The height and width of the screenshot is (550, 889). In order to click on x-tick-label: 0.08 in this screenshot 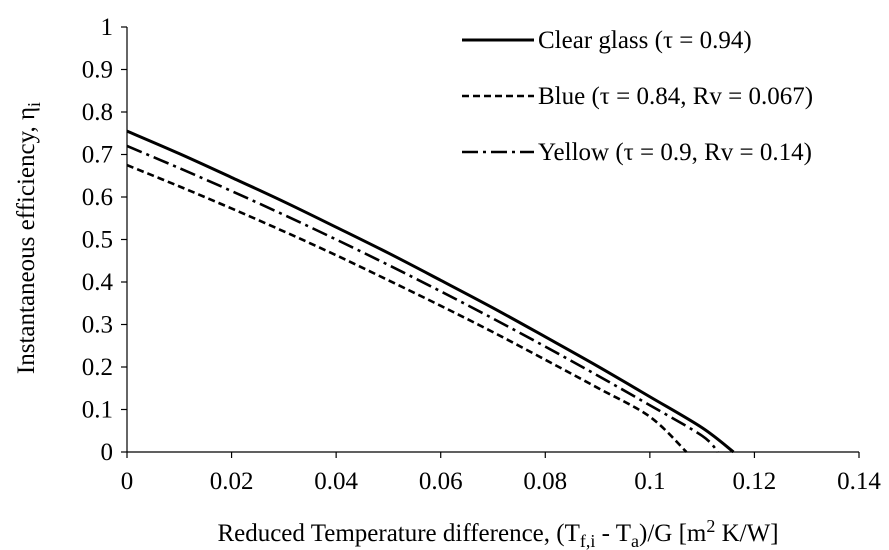, I will do `click(545, 481)`.